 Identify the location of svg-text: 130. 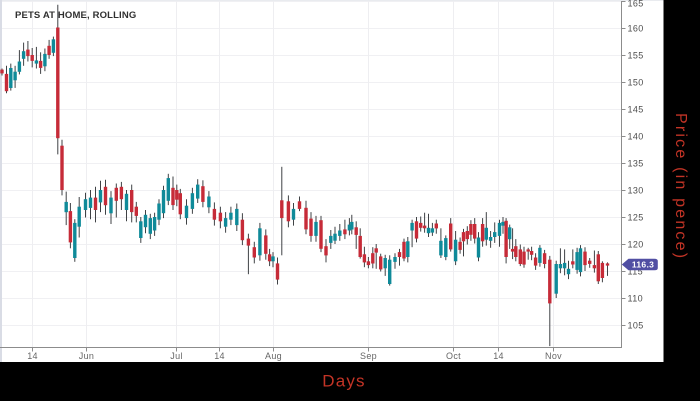
(636, 191).